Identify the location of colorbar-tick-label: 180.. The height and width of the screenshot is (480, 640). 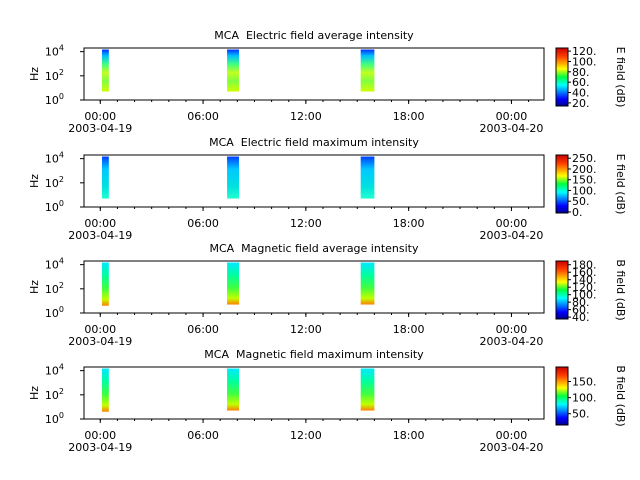
(584, 265).